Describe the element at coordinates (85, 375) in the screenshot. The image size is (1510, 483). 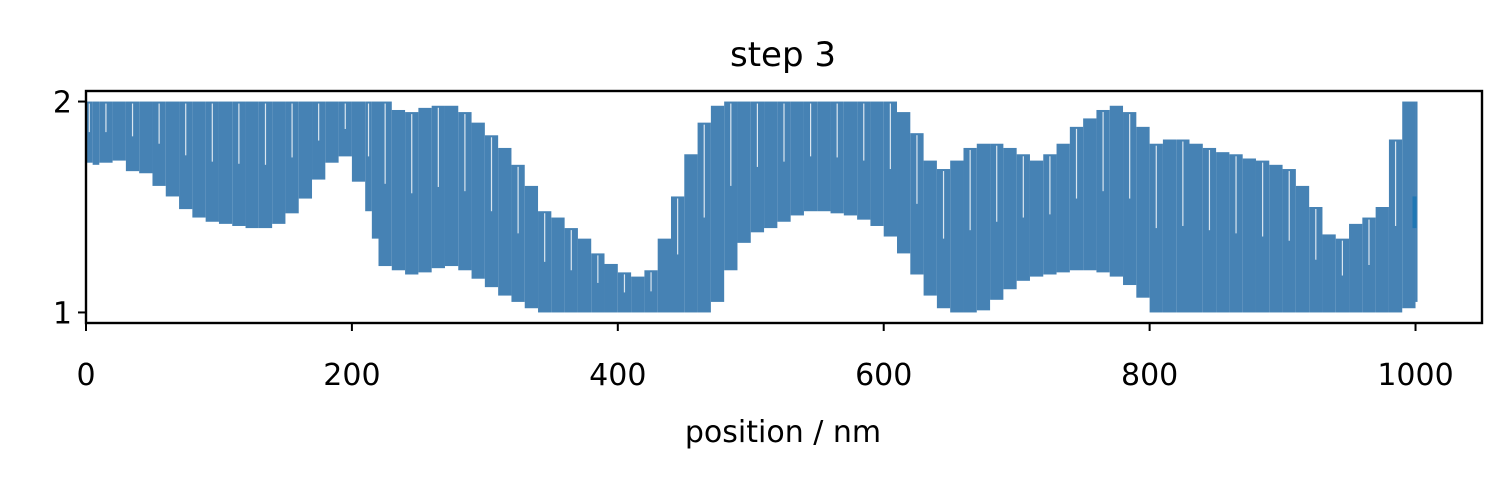
I see `x-tick-label: 0` at that location.